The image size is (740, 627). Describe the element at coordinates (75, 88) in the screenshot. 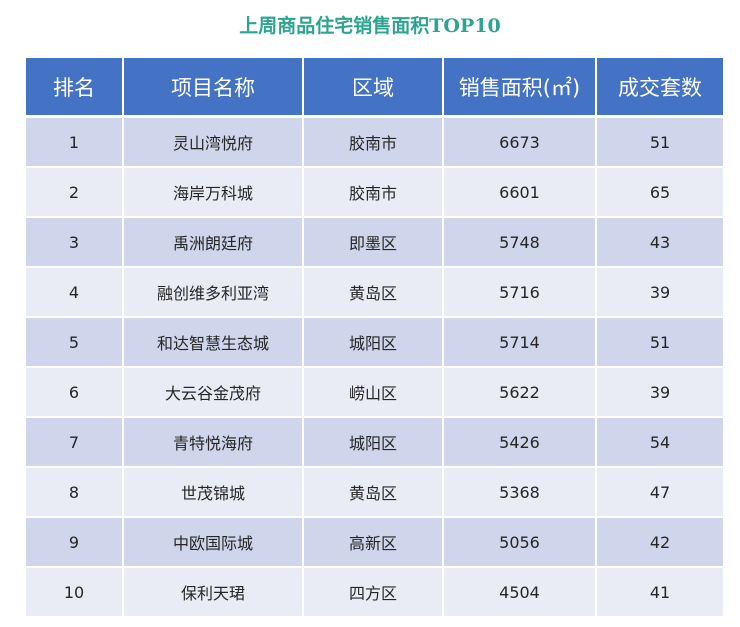

I see `header-rank: 排名` at that location.